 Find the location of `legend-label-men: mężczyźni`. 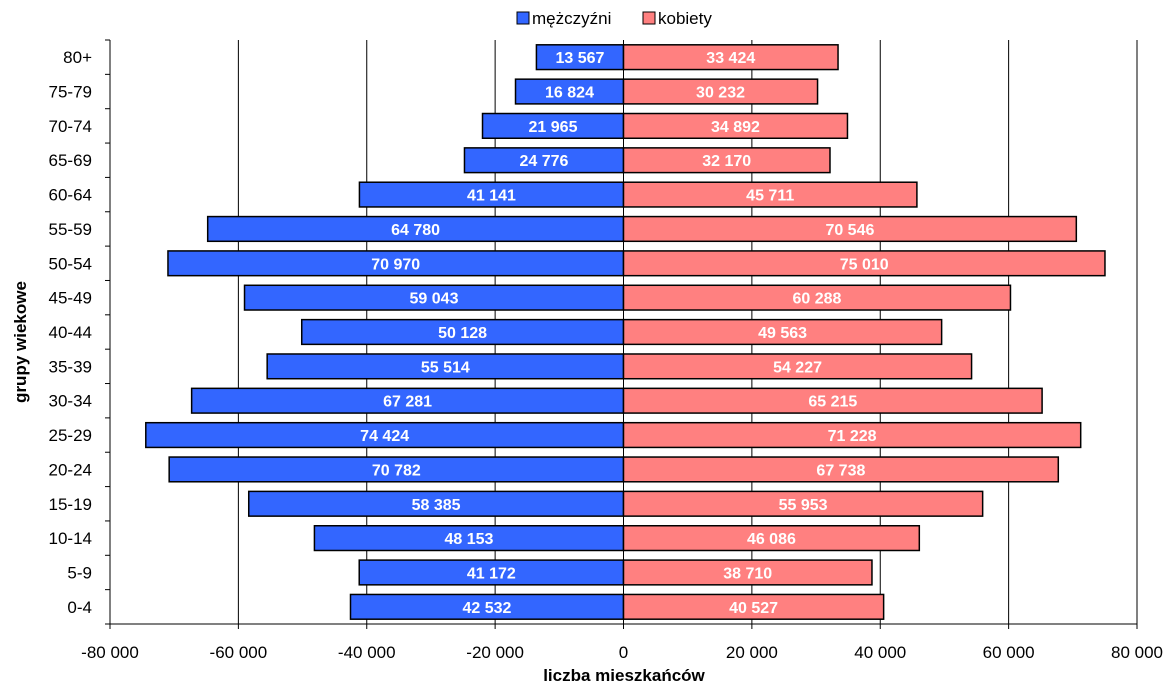

legend-label-men: mężczyźni is located at coordinates (571, 18).